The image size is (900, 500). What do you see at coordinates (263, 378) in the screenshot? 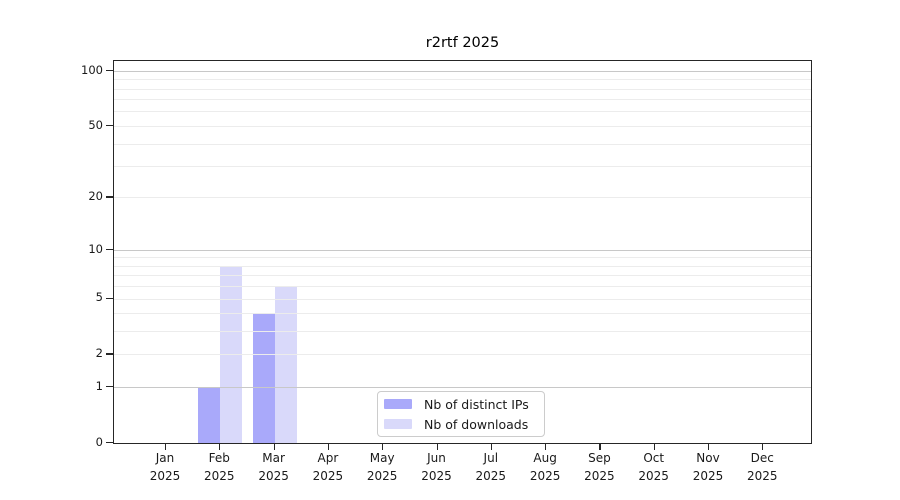
I see `bar-nb-of-distinct-ips-mar-2025` at bounding box center [263, 378].